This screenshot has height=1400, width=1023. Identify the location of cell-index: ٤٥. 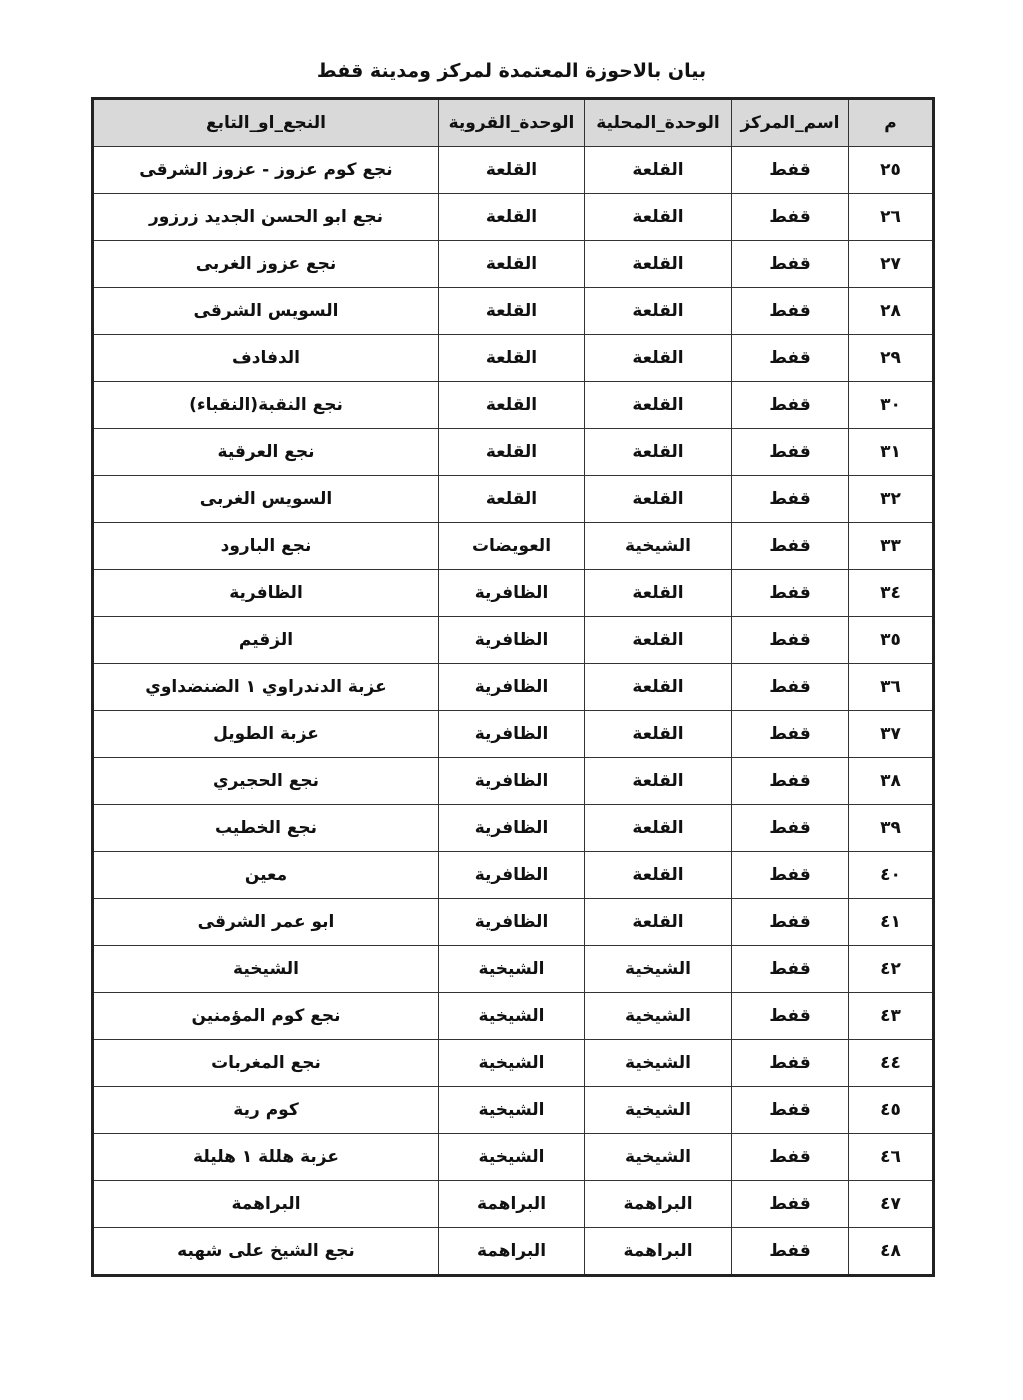
(891, 1110).